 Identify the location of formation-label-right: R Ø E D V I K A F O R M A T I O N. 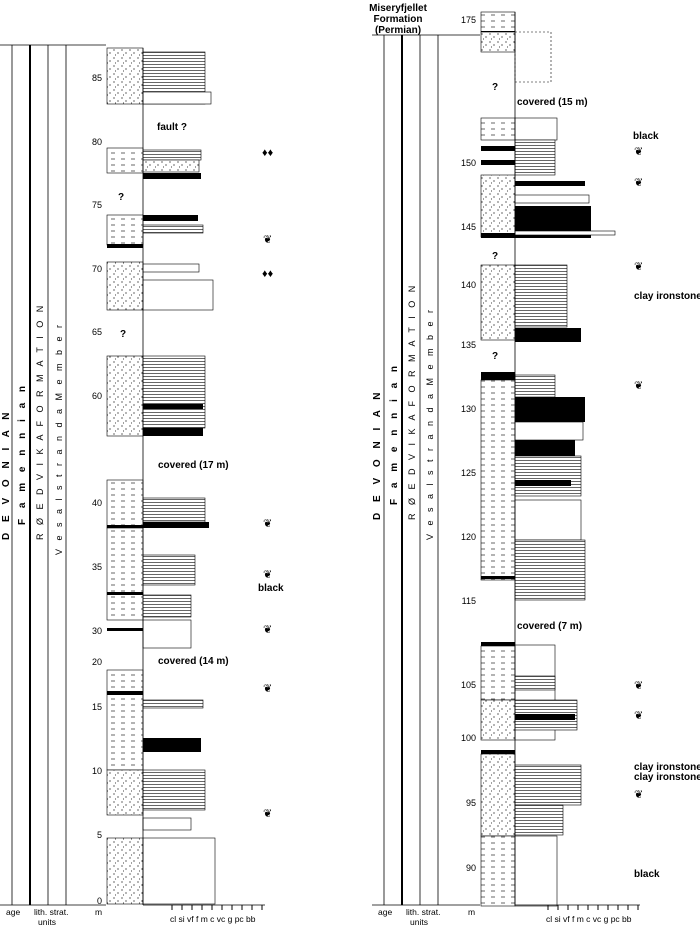
(412, 401).